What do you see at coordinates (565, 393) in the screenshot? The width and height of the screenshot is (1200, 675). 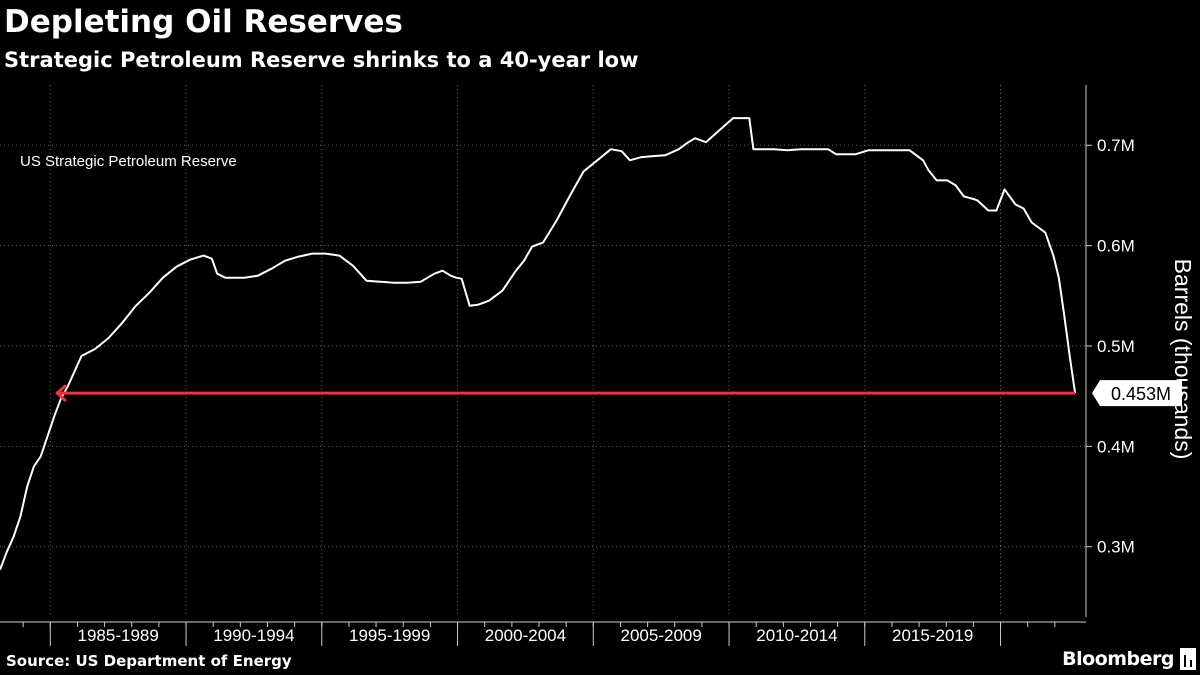 I see `reference-line-group` at bounding box center [565, 393].